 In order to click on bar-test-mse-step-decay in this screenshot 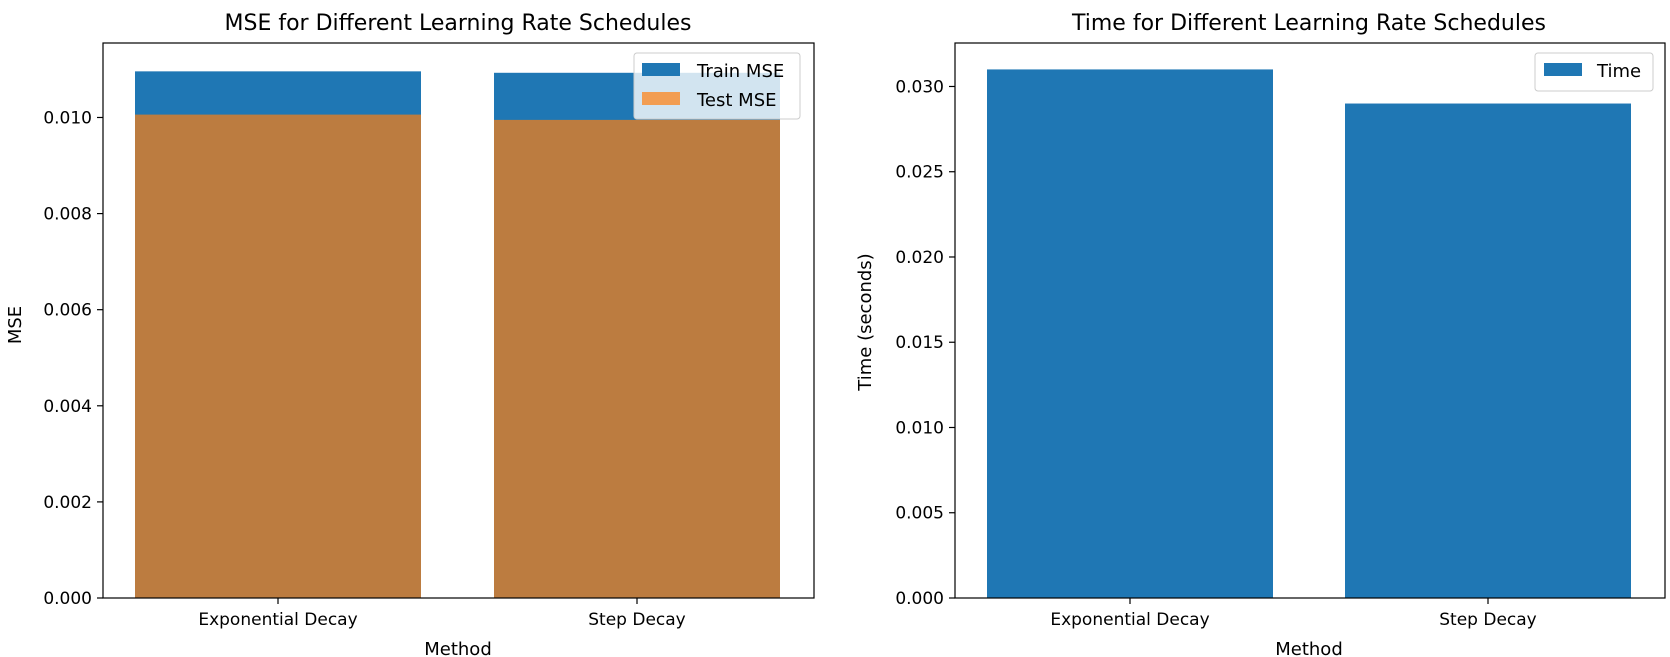, I will do `click(637, 358)`.